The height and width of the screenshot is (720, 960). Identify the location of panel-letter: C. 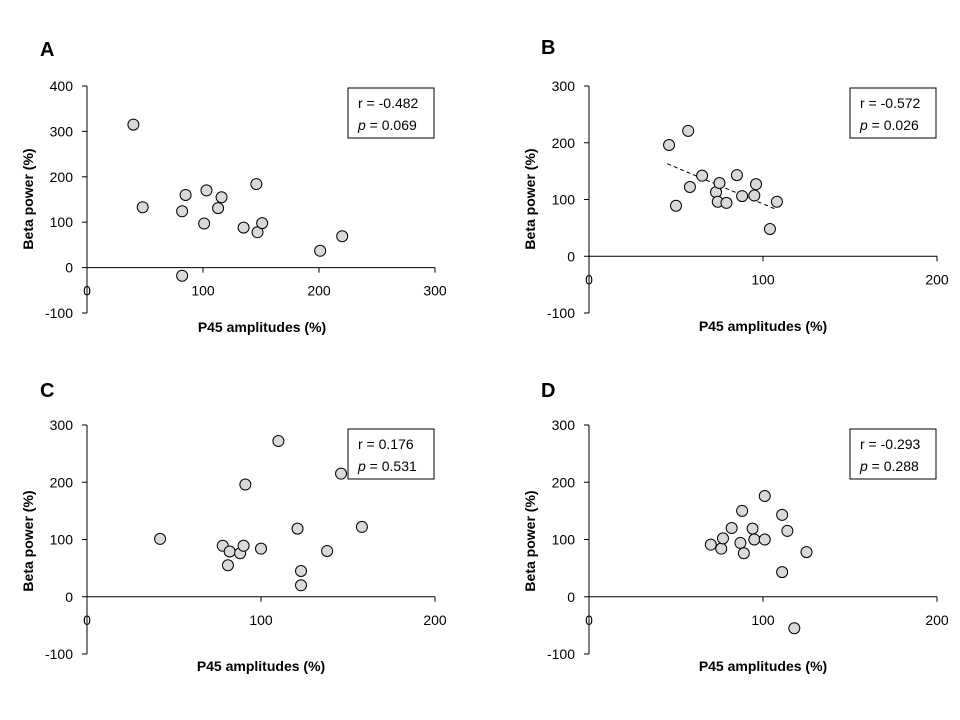
(47, 391).